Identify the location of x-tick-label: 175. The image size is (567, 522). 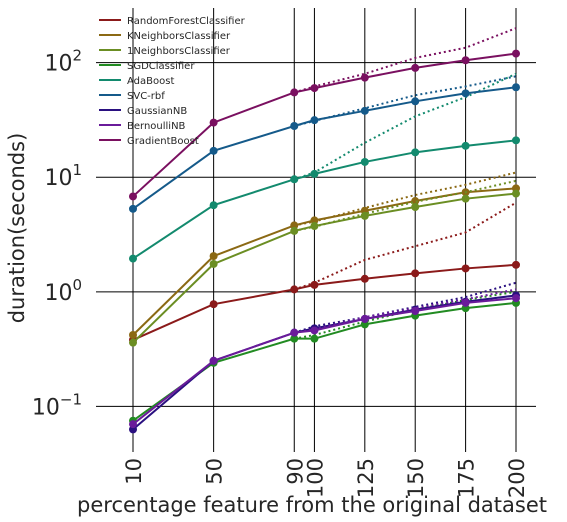
(467, 478).